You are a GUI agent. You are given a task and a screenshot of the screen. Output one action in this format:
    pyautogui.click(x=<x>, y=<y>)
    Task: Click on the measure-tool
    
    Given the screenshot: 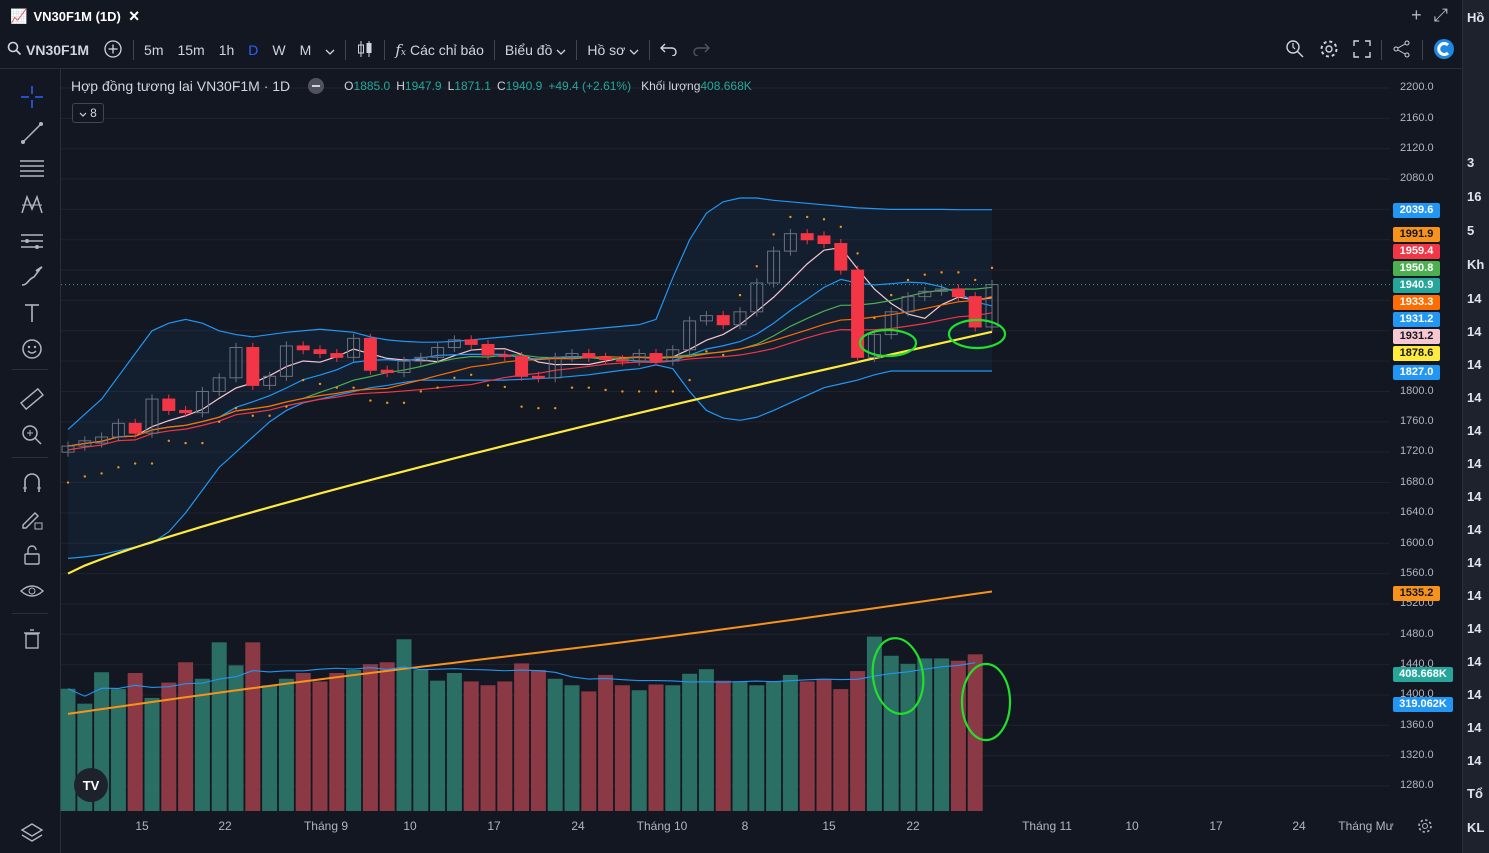 What is the action you would take?
    pyautogui.click(x=32, y=399)
    